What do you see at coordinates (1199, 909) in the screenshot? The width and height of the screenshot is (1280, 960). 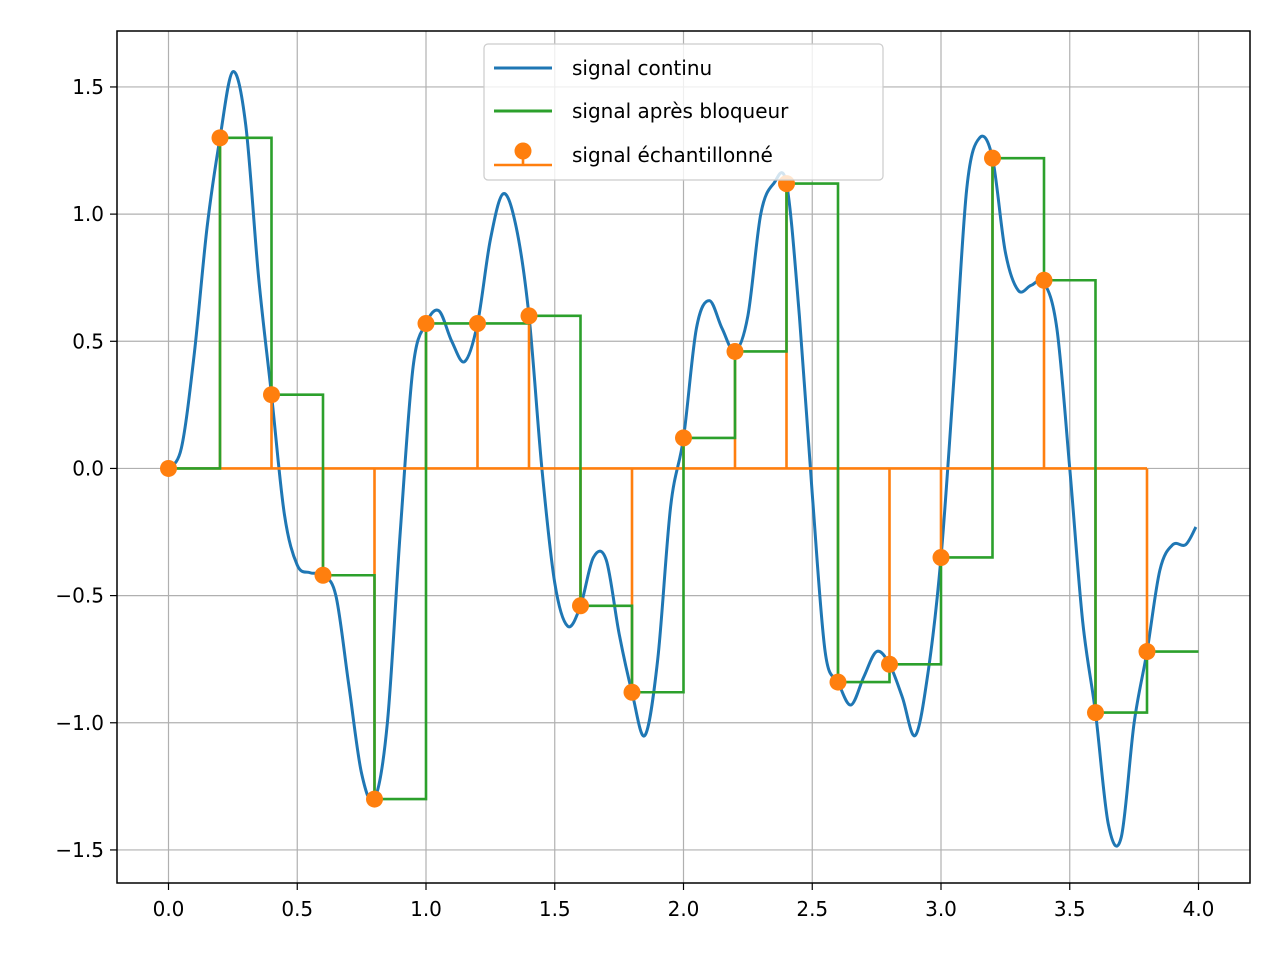 I see `x-tick-label: 4.0` at bounding box center [1199, 909].